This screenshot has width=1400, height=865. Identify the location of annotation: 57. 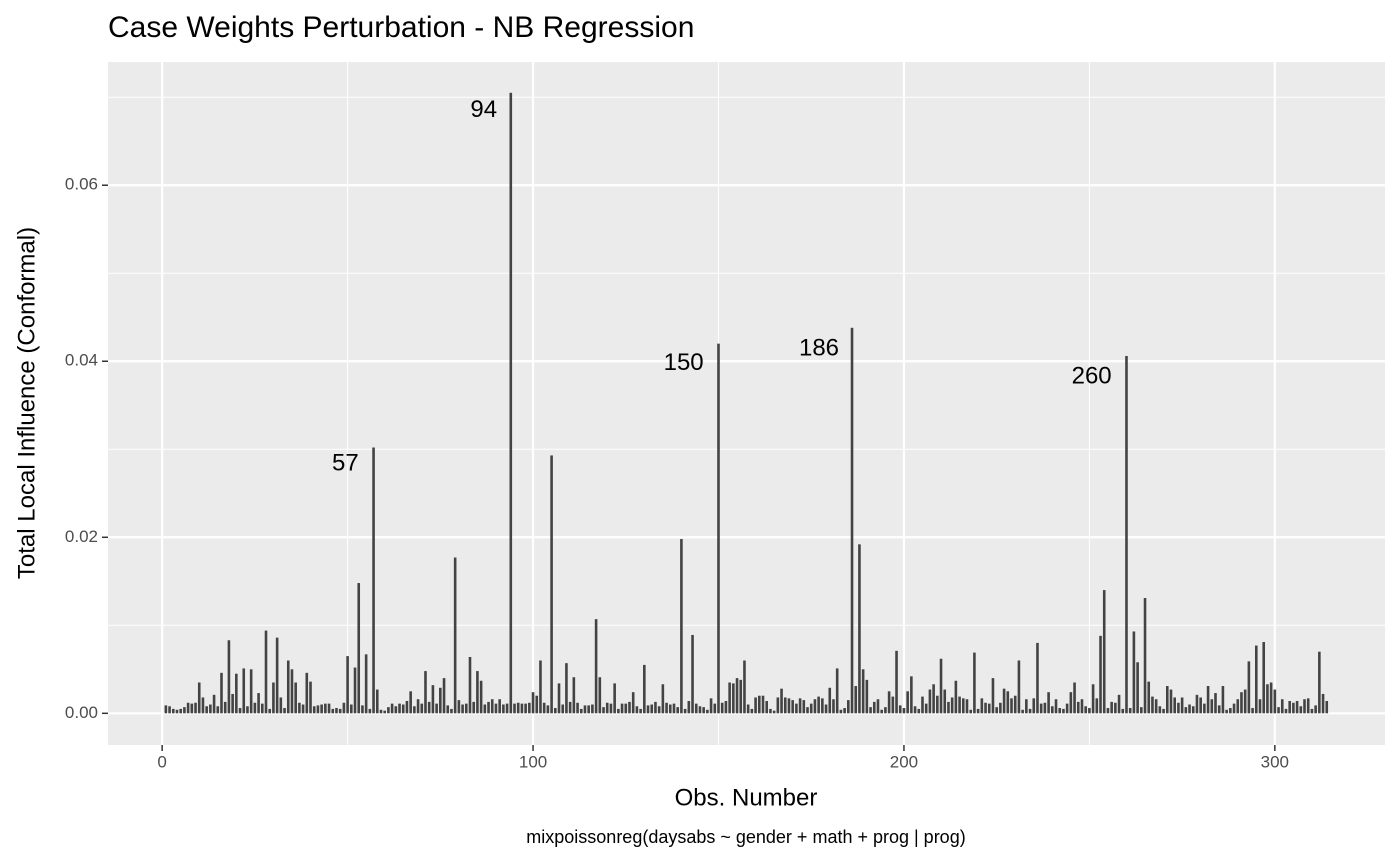
(345, 463).